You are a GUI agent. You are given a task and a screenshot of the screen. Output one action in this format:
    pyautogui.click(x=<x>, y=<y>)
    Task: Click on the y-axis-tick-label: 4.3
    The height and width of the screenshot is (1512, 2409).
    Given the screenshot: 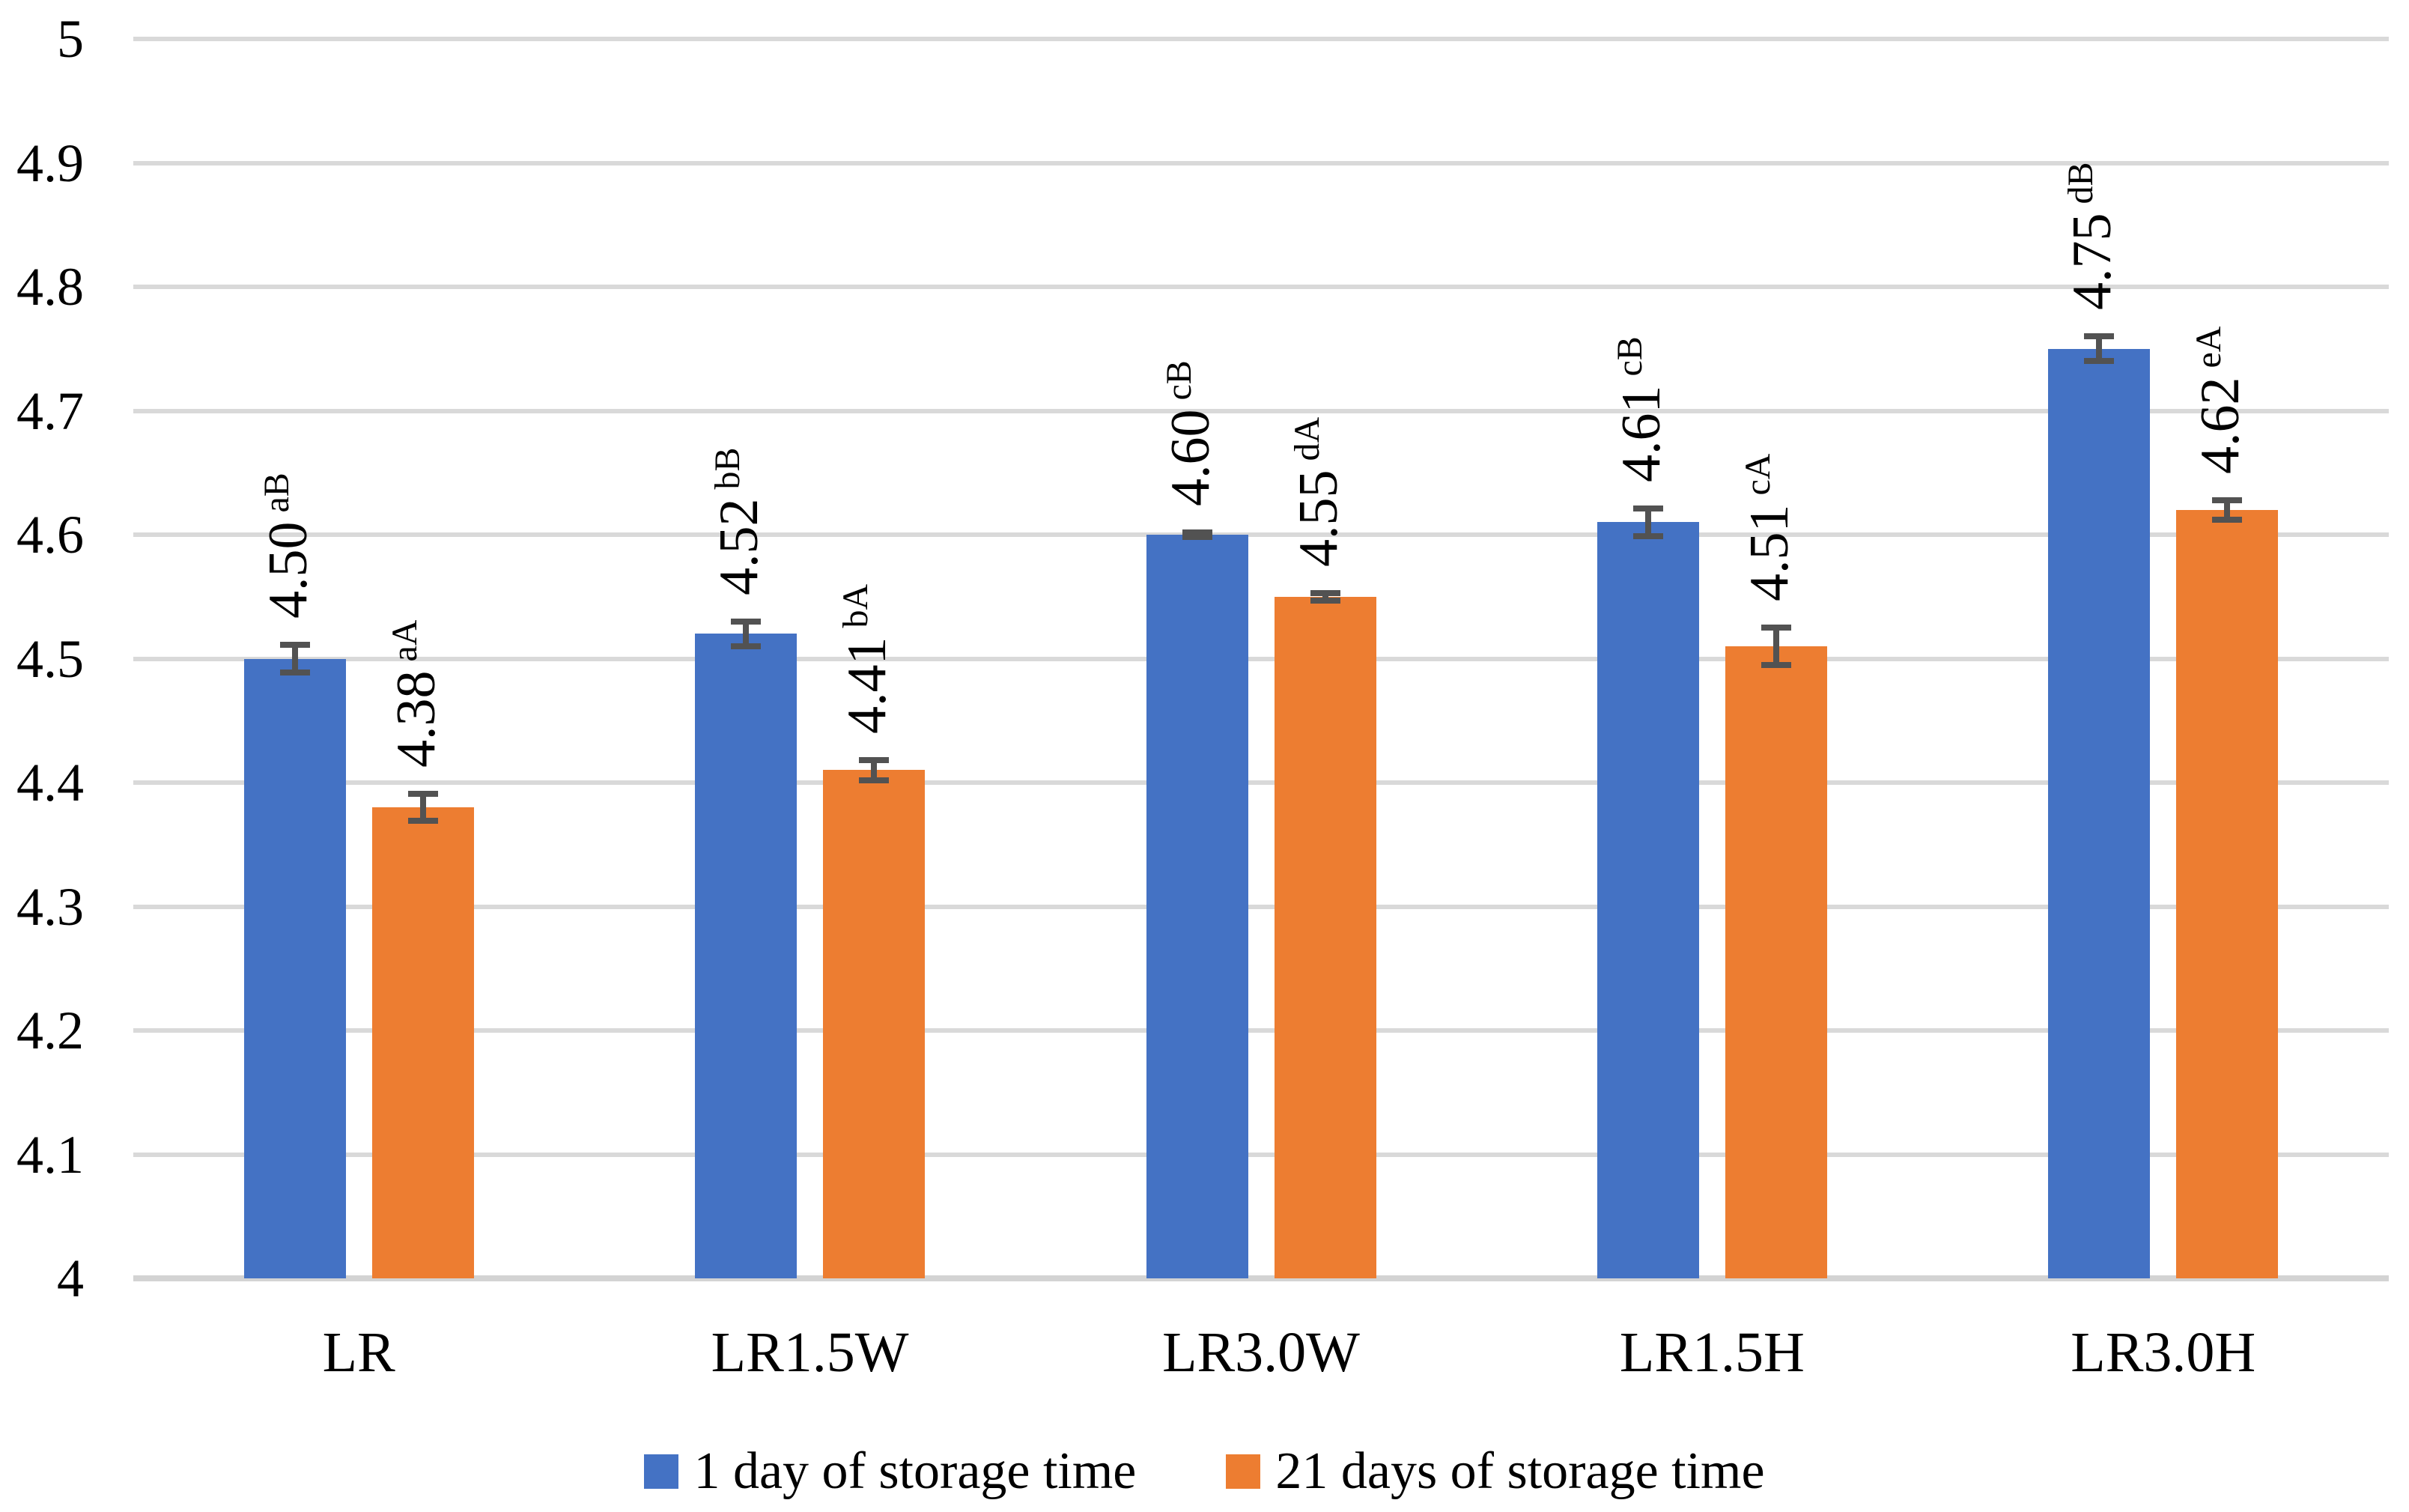 What is the action you would take?
    pyautogui.click(x=50, y=906)
    